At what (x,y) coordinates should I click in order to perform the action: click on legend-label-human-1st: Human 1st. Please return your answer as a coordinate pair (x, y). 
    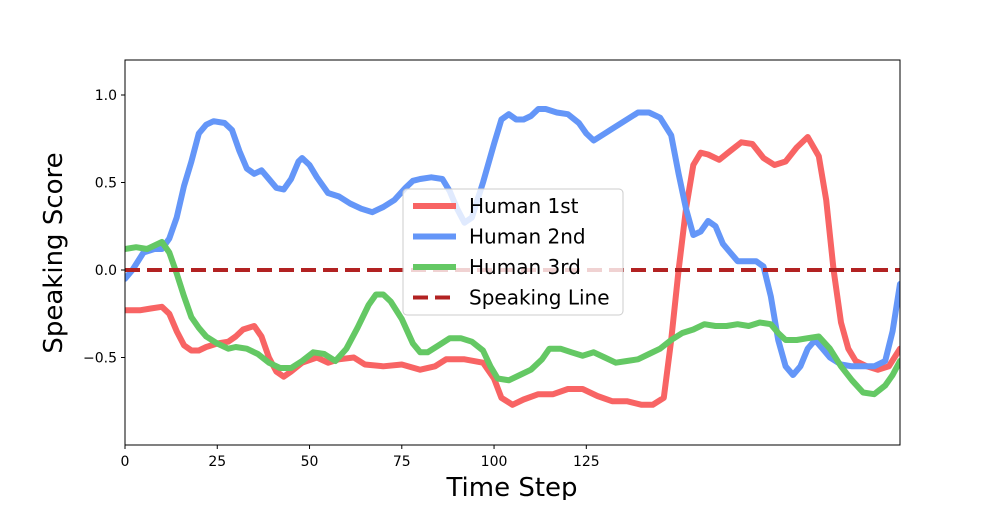
    Looking at the image, I should click on (524, 206).